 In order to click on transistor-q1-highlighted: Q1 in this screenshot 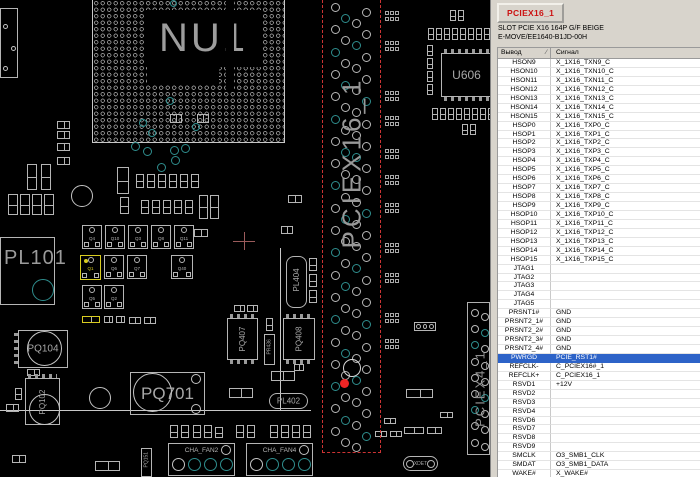, I will do `click(90, 267)`.